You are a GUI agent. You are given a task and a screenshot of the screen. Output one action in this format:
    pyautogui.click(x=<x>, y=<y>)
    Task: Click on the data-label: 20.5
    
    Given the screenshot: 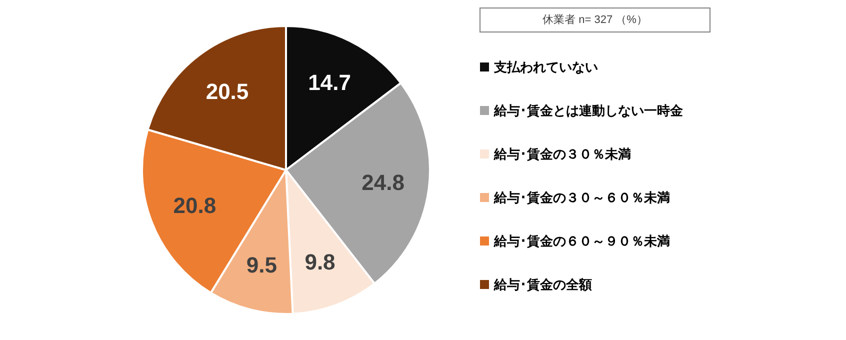 What is the action you would take?
    pyautogui.click(x=227, y=91)
    